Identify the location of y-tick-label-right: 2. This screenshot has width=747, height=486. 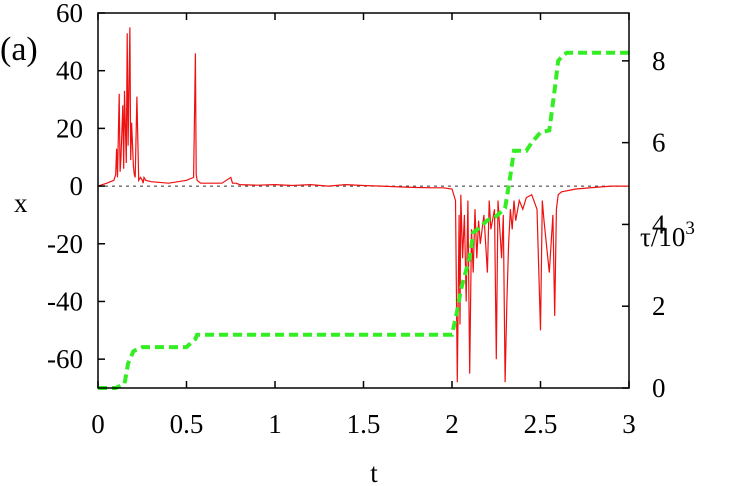
(659, 306).